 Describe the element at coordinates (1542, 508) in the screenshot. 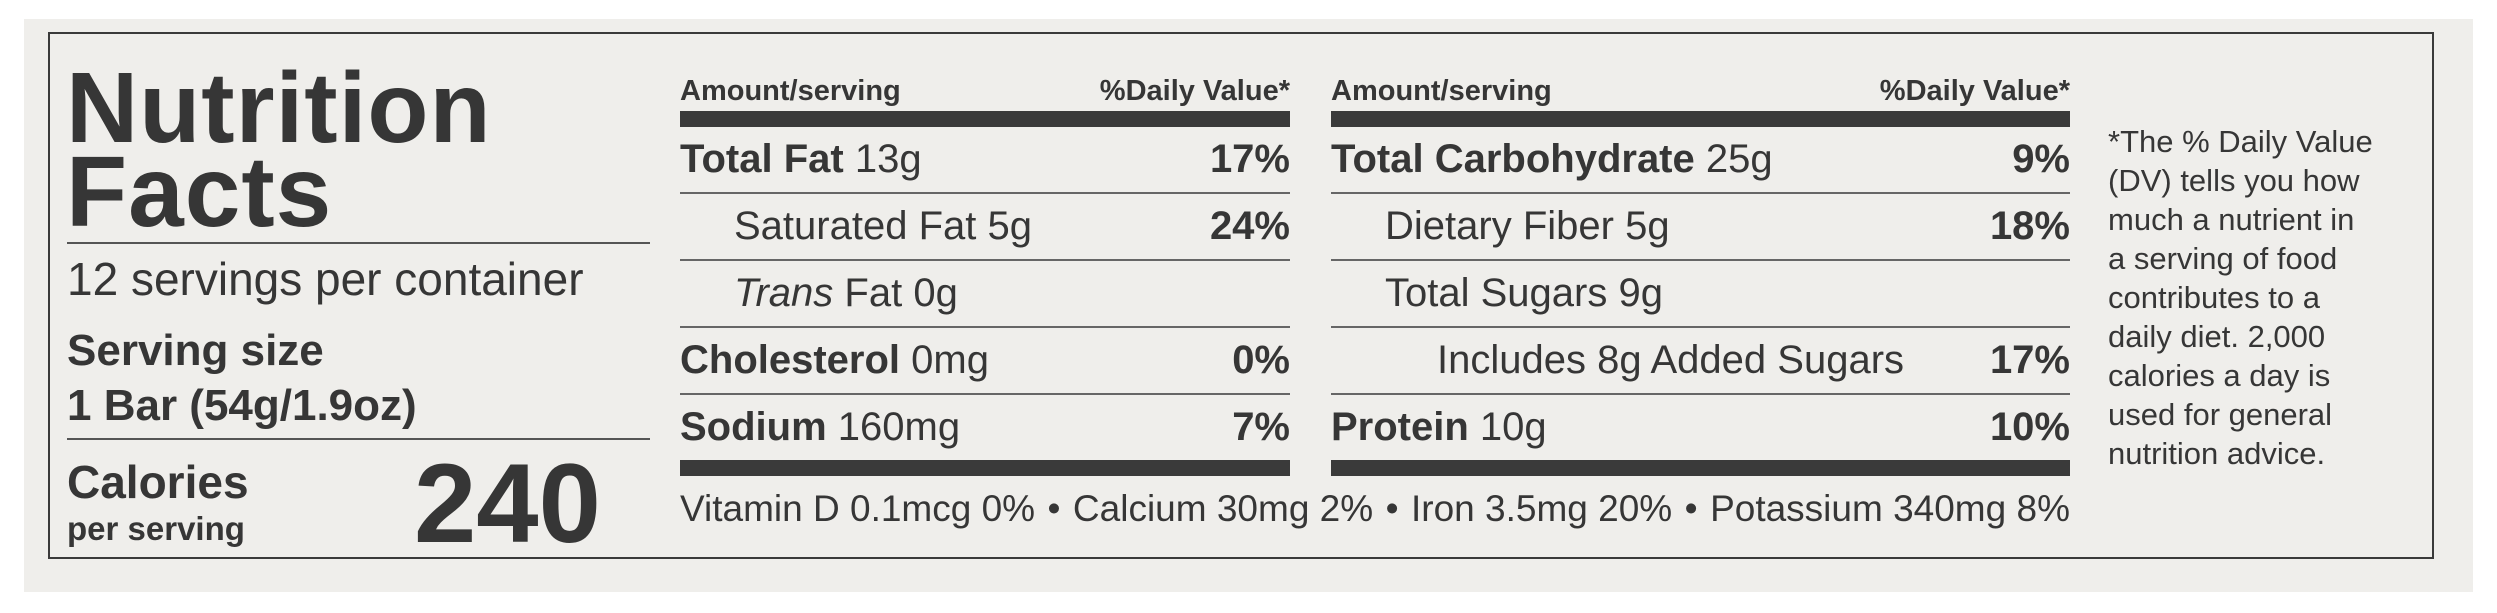

I see `iron: Iron 3.5mg 20%` at that location.